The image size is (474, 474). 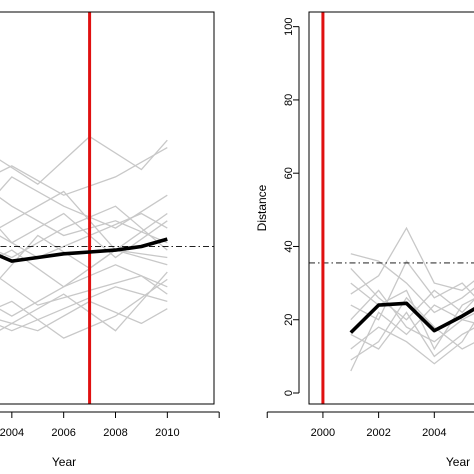 I want to click on right-x-tick-label: 2000, so click(x=323, y=433).